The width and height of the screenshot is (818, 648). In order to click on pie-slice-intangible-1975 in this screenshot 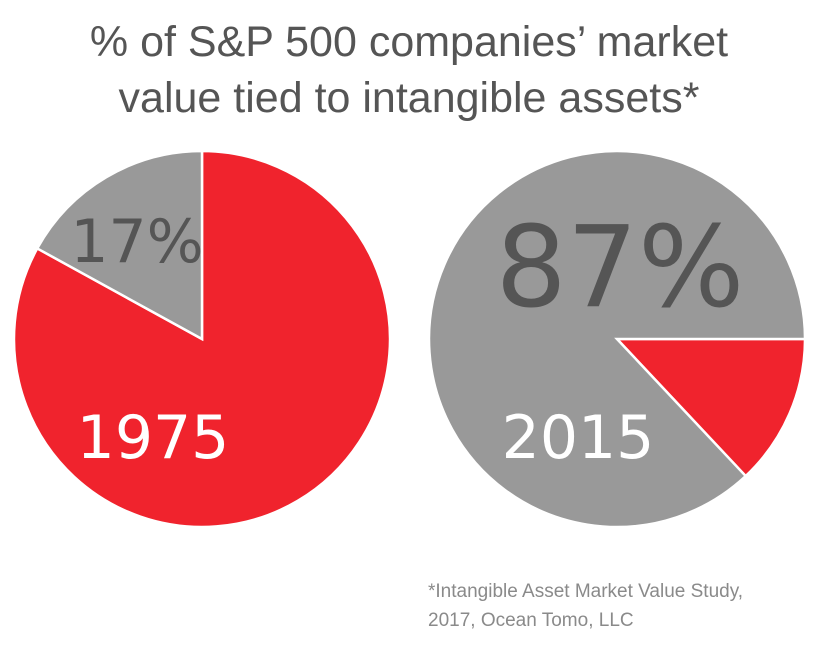, I will do `click(119, 245)`.